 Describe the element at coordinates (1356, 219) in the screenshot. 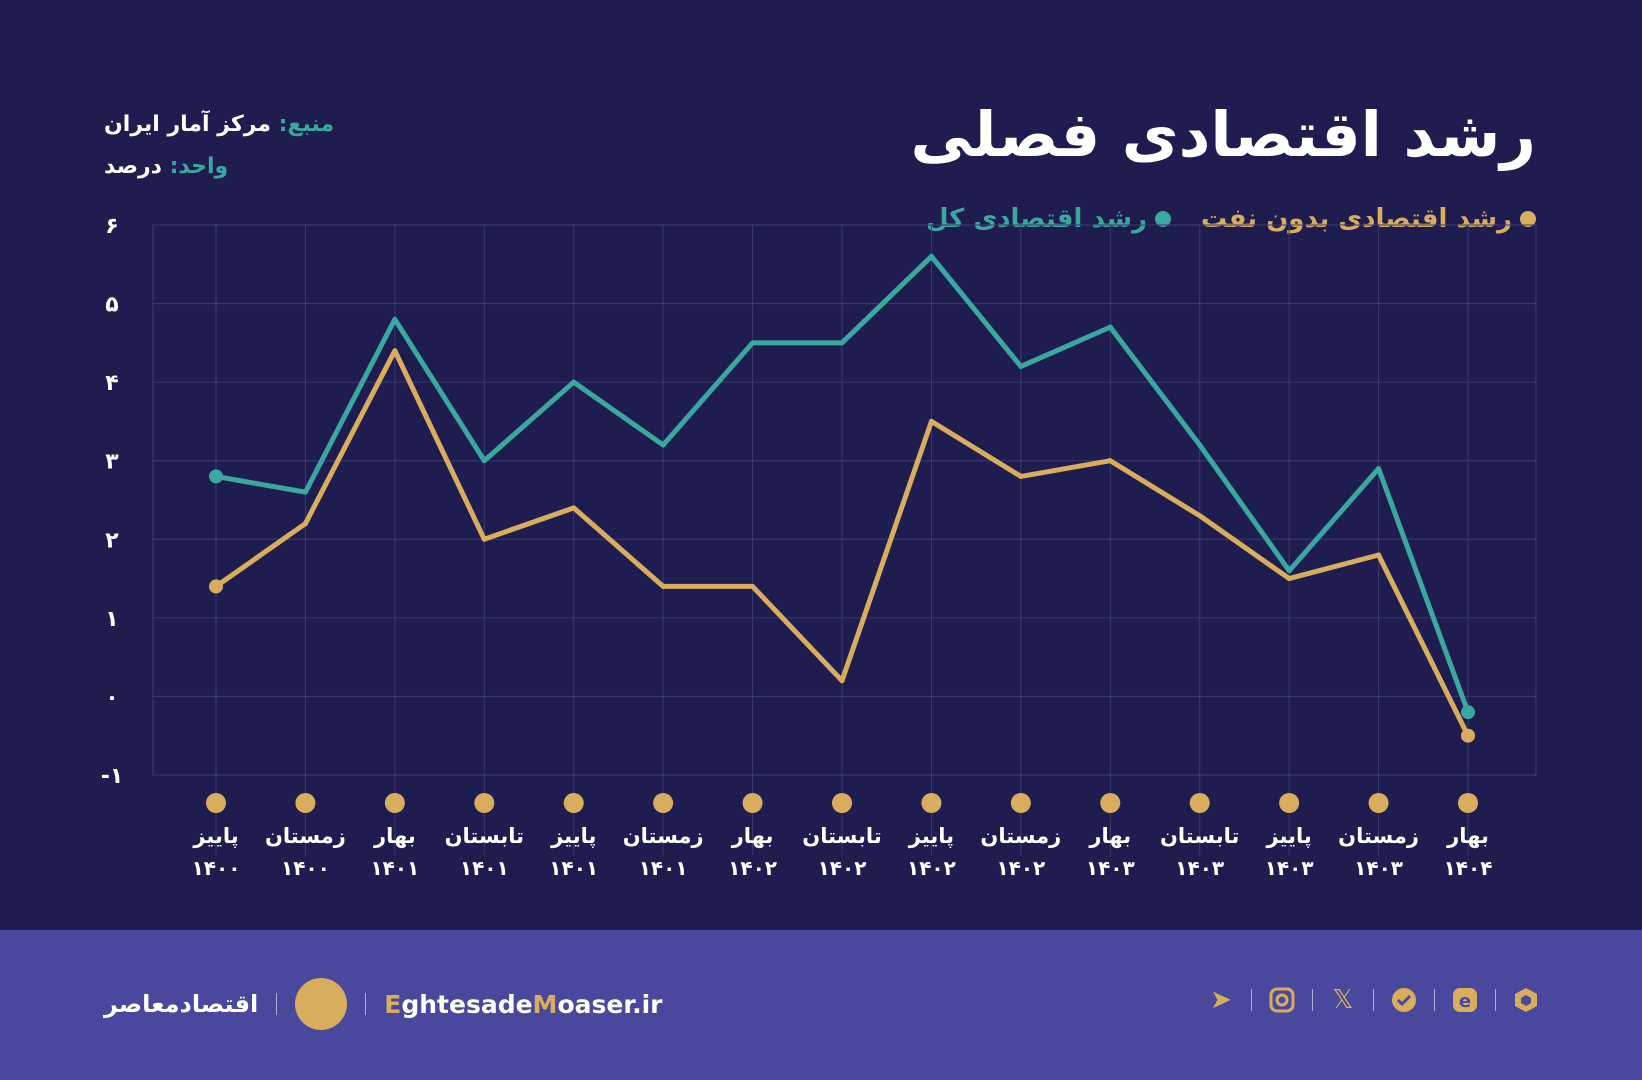

I see `legend-label-nonoil: رشد اقتصادی بدون نفت` at that location.